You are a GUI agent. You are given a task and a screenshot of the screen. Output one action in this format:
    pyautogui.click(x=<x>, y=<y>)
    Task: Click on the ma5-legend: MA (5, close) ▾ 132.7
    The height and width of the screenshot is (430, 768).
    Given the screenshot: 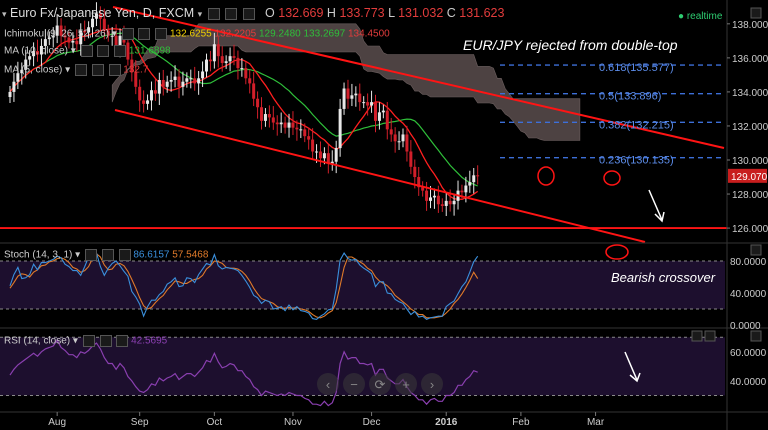 What is the action you would take?
    pyautogui.click(x=76, y=70)
    